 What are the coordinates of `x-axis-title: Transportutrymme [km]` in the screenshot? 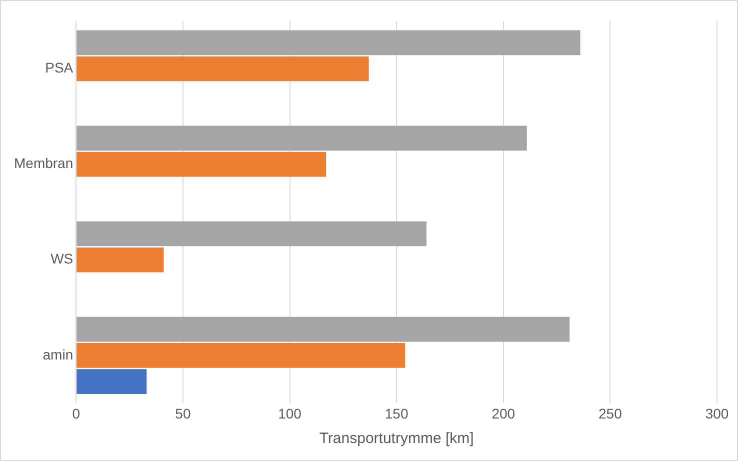 It's located at (396, 439).